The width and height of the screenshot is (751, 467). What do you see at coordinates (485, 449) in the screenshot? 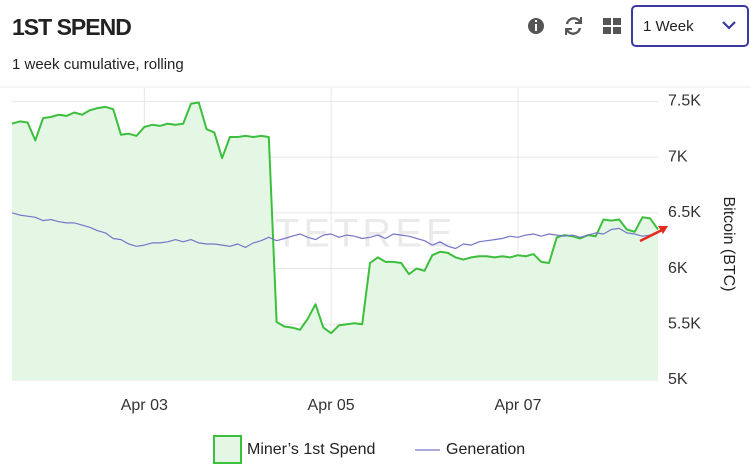
I see `legend-label: Generation` at bounding box center [485, 449].